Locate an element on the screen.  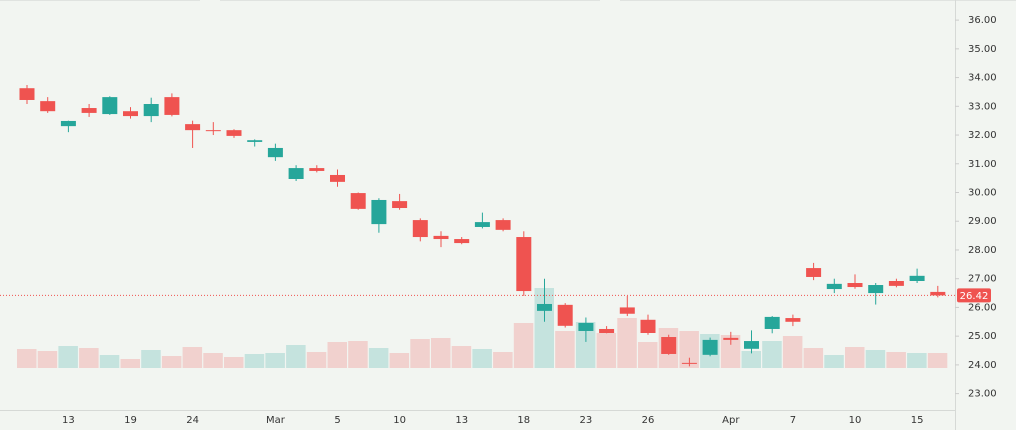
x-tick-label: Apr is located at coordinates (731, 420).